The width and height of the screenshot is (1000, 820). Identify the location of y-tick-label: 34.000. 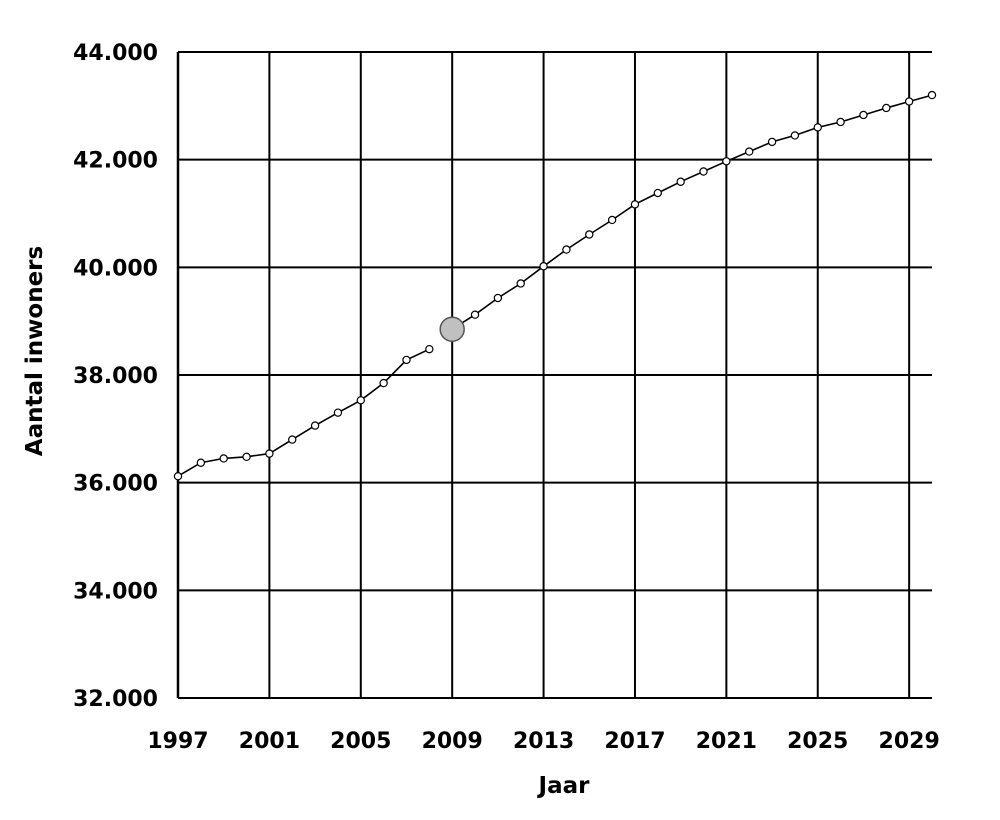
(115, 591).